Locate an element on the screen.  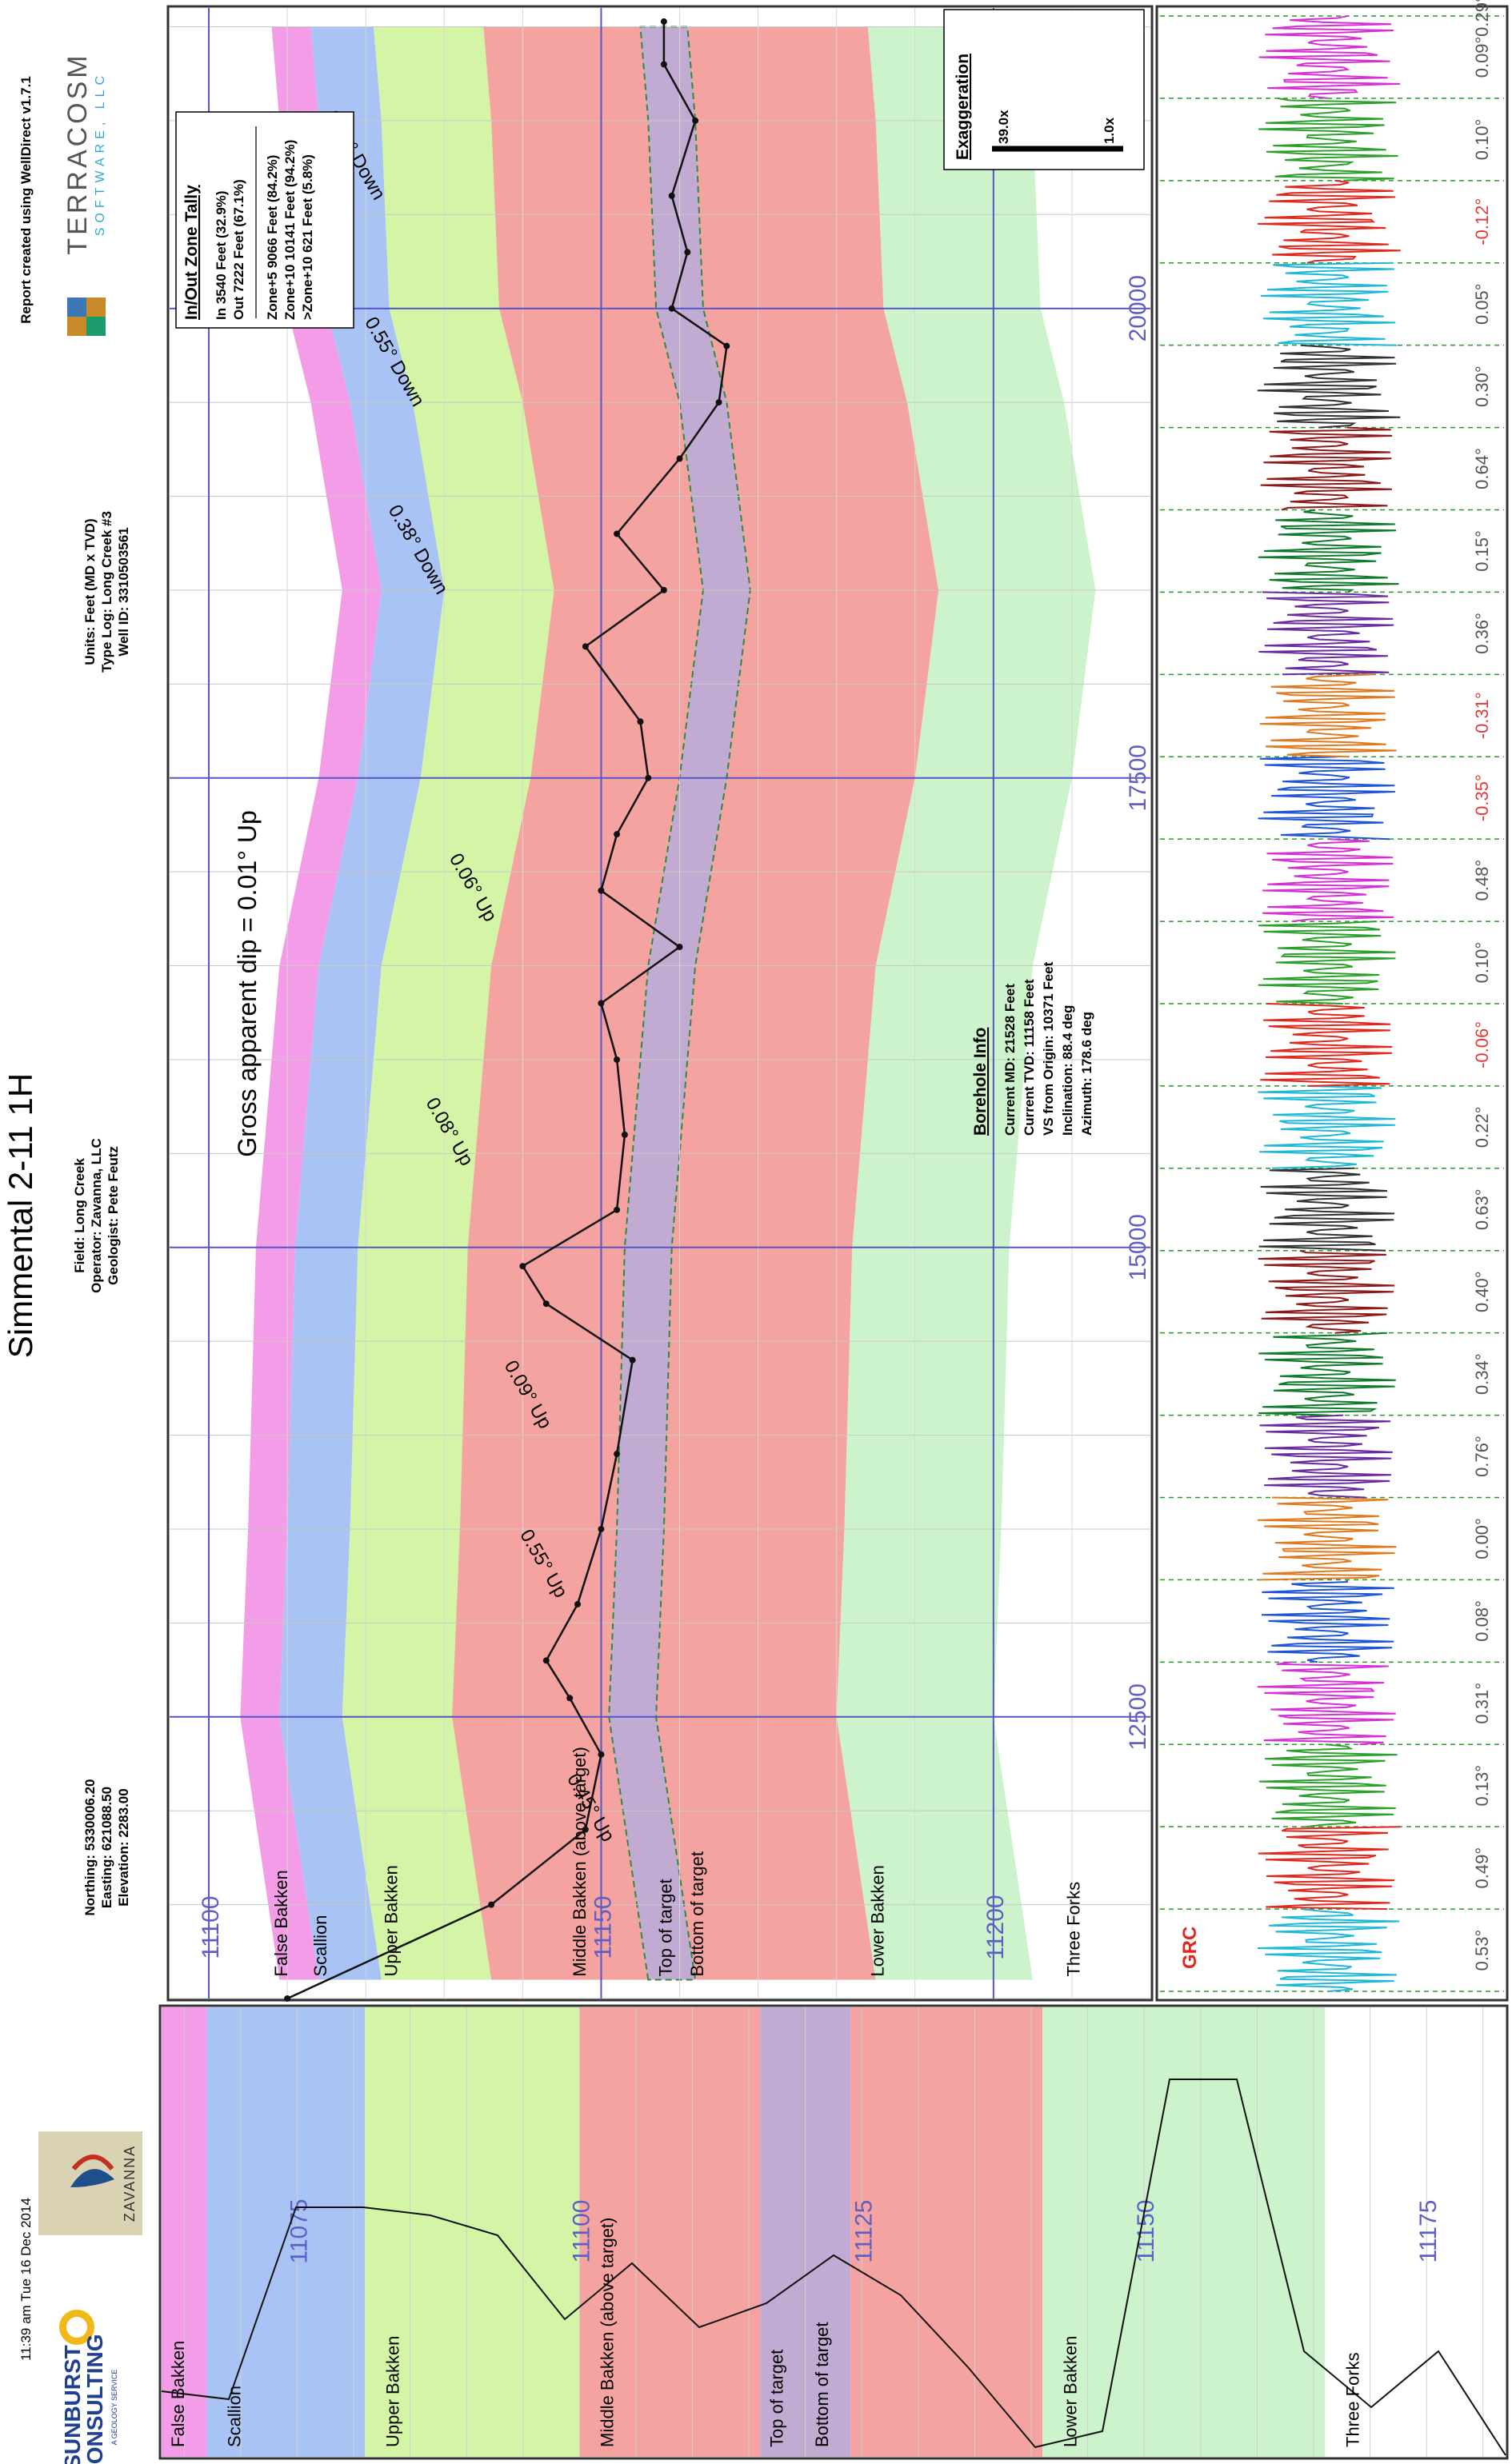
segment-dip-label: 0.10° is located at coordinates (1482, 963).